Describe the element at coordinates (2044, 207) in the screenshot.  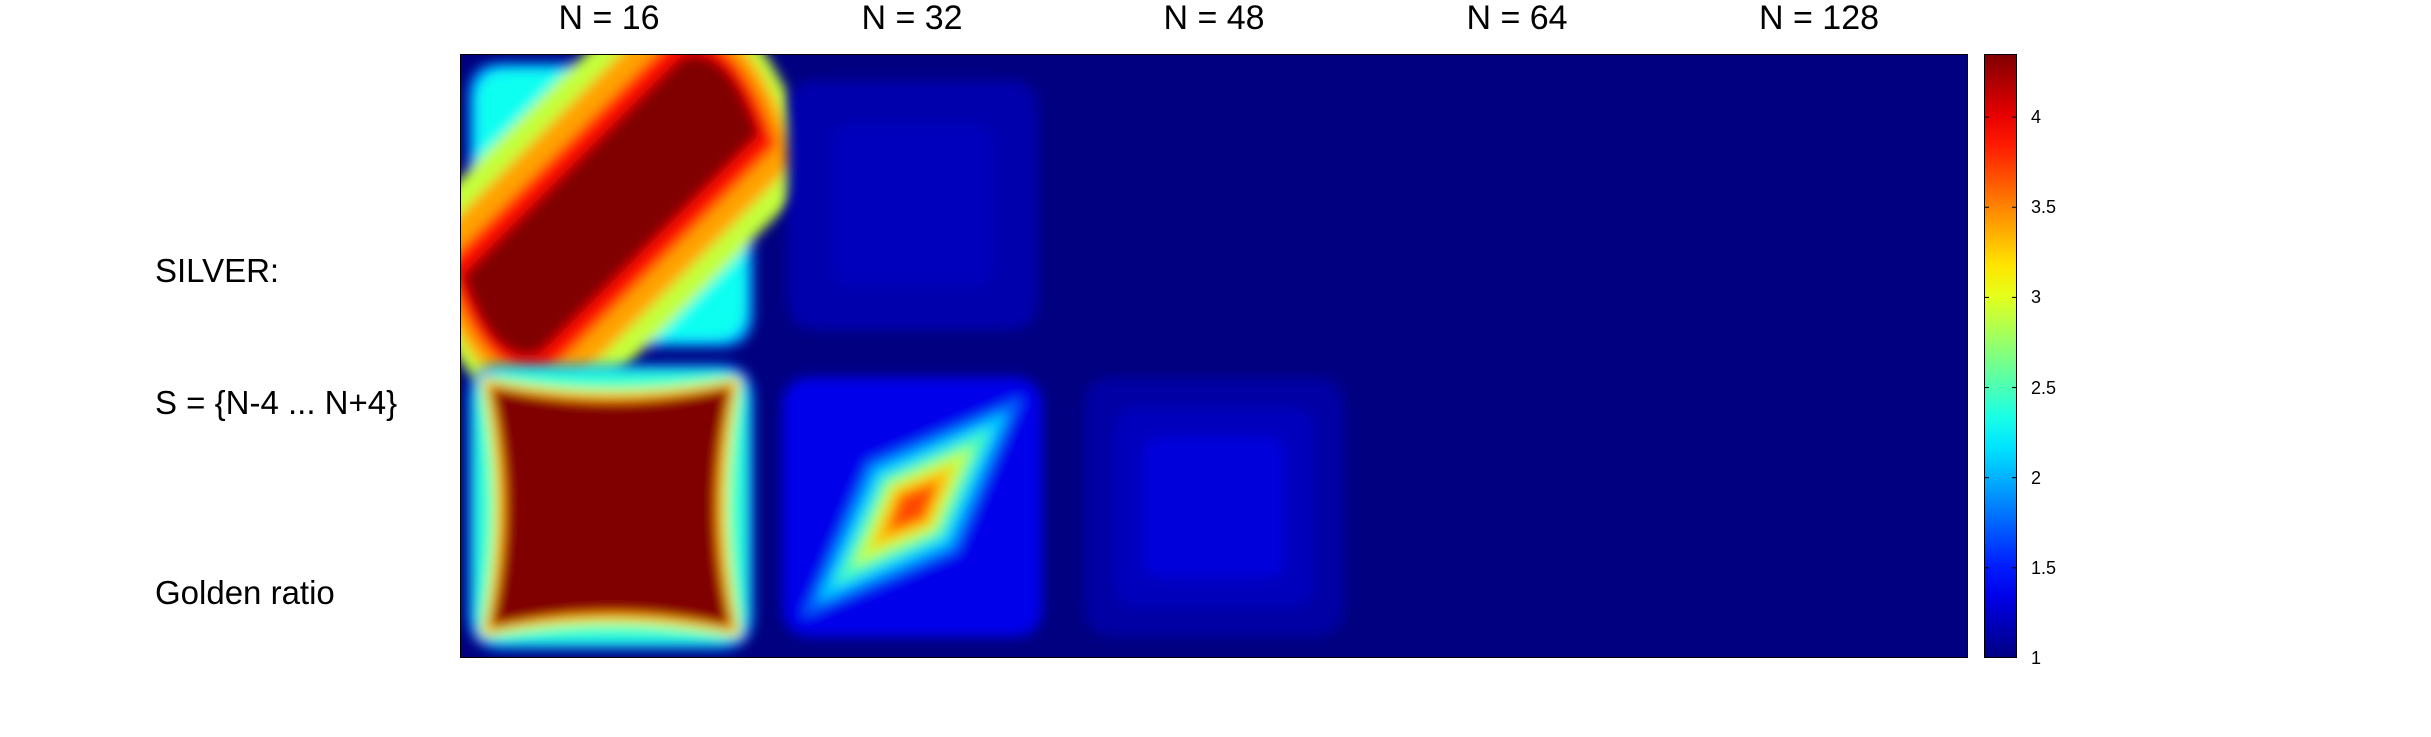
I see `colorbar-tick-label: 3.5` at that location.